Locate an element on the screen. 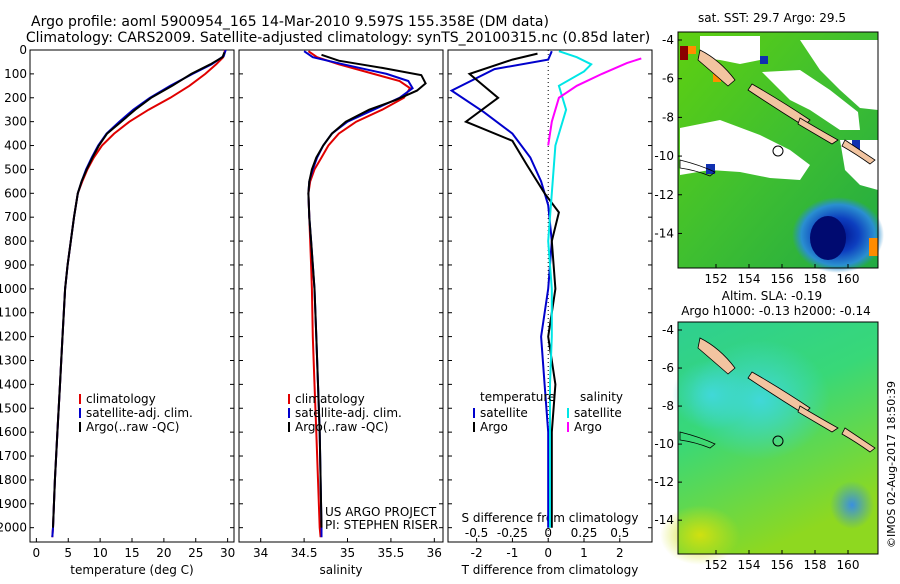 The width and height of the screenshot is (900, 584). sla-island-isabel is located at coordinates (818, 419).